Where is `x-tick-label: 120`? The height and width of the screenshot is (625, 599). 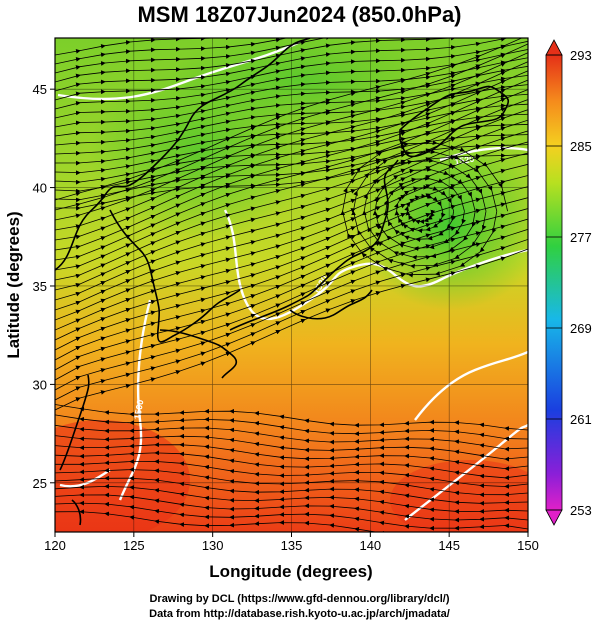 x-tick-label: 120 is located at coordinates (55, 545).